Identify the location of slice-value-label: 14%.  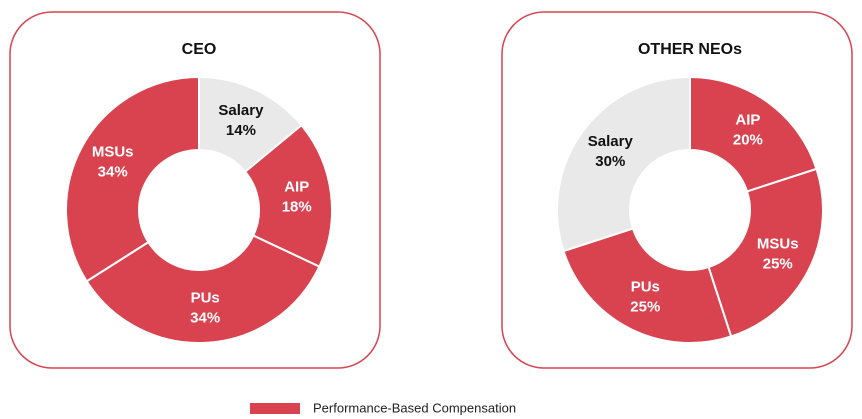
(241, 130).